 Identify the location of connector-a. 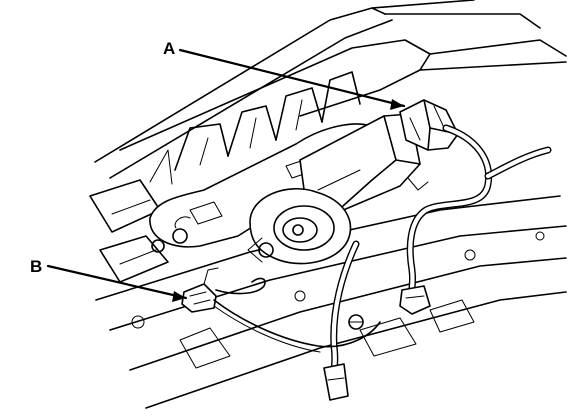
(429, 125).